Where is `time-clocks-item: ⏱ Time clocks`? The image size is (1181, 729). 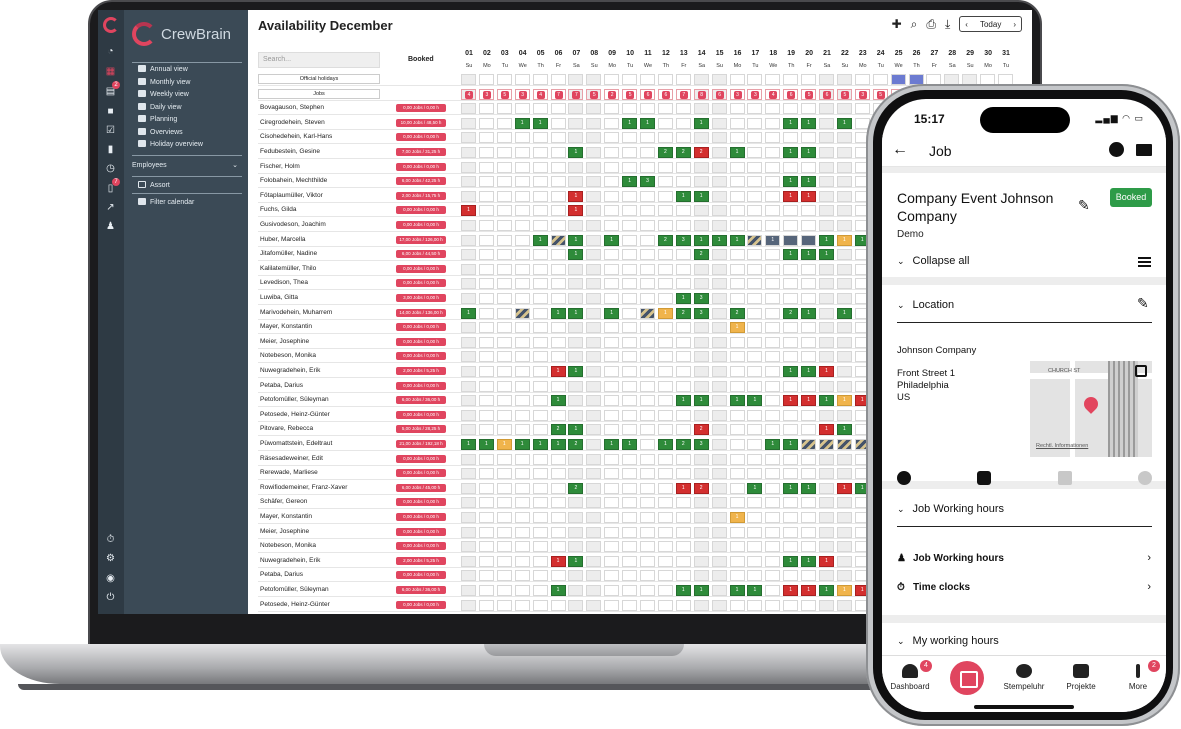
time-clocks-item: ⏱ Time clocks is located at coordinates (933, 587).